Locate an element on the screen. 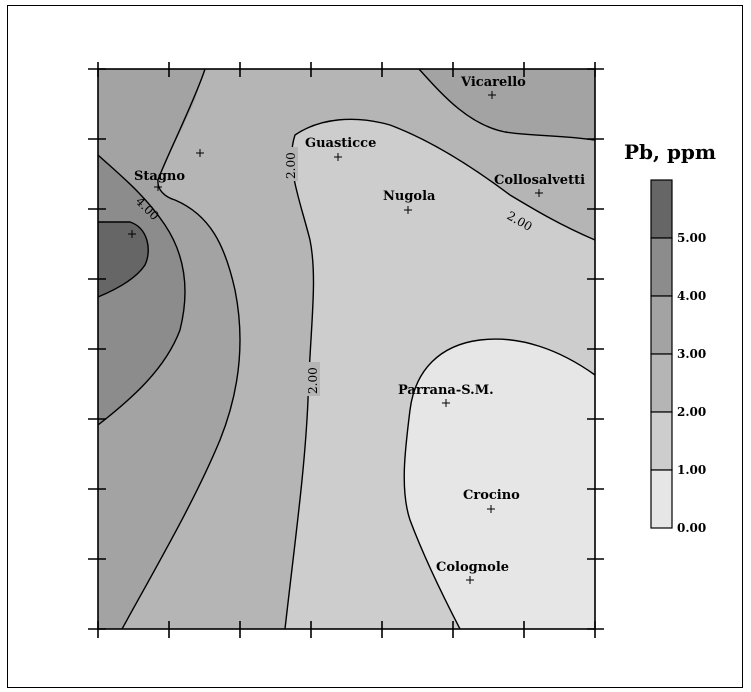 Image resolution: width=751 pixels, height=692 pixels. contour-label-2-mid: 2.00 is located at coordinates (313, 380).